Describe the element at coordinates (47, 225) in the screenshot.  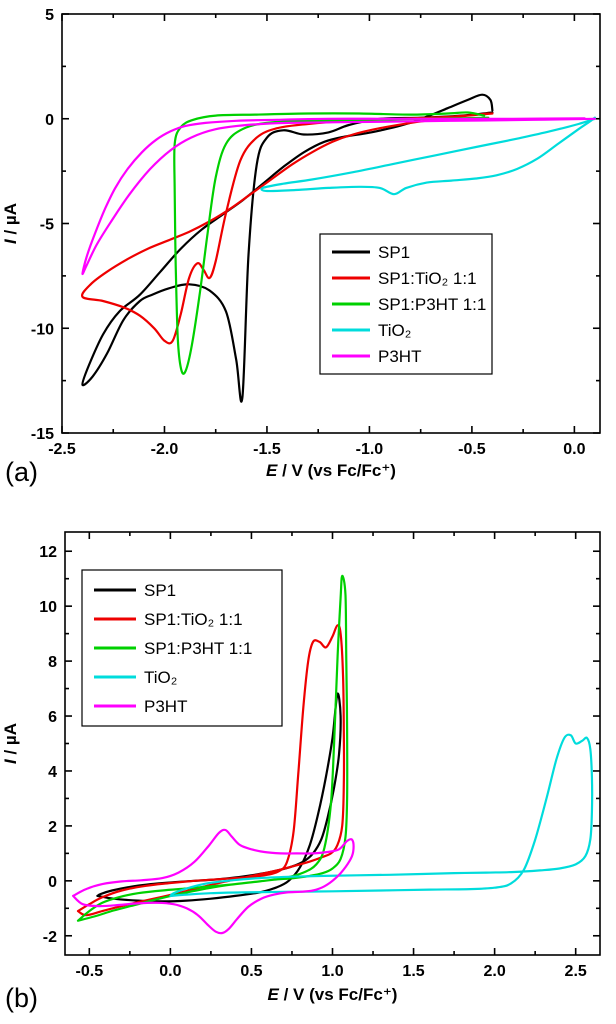
I see `y-tick-label: -5` at that location.